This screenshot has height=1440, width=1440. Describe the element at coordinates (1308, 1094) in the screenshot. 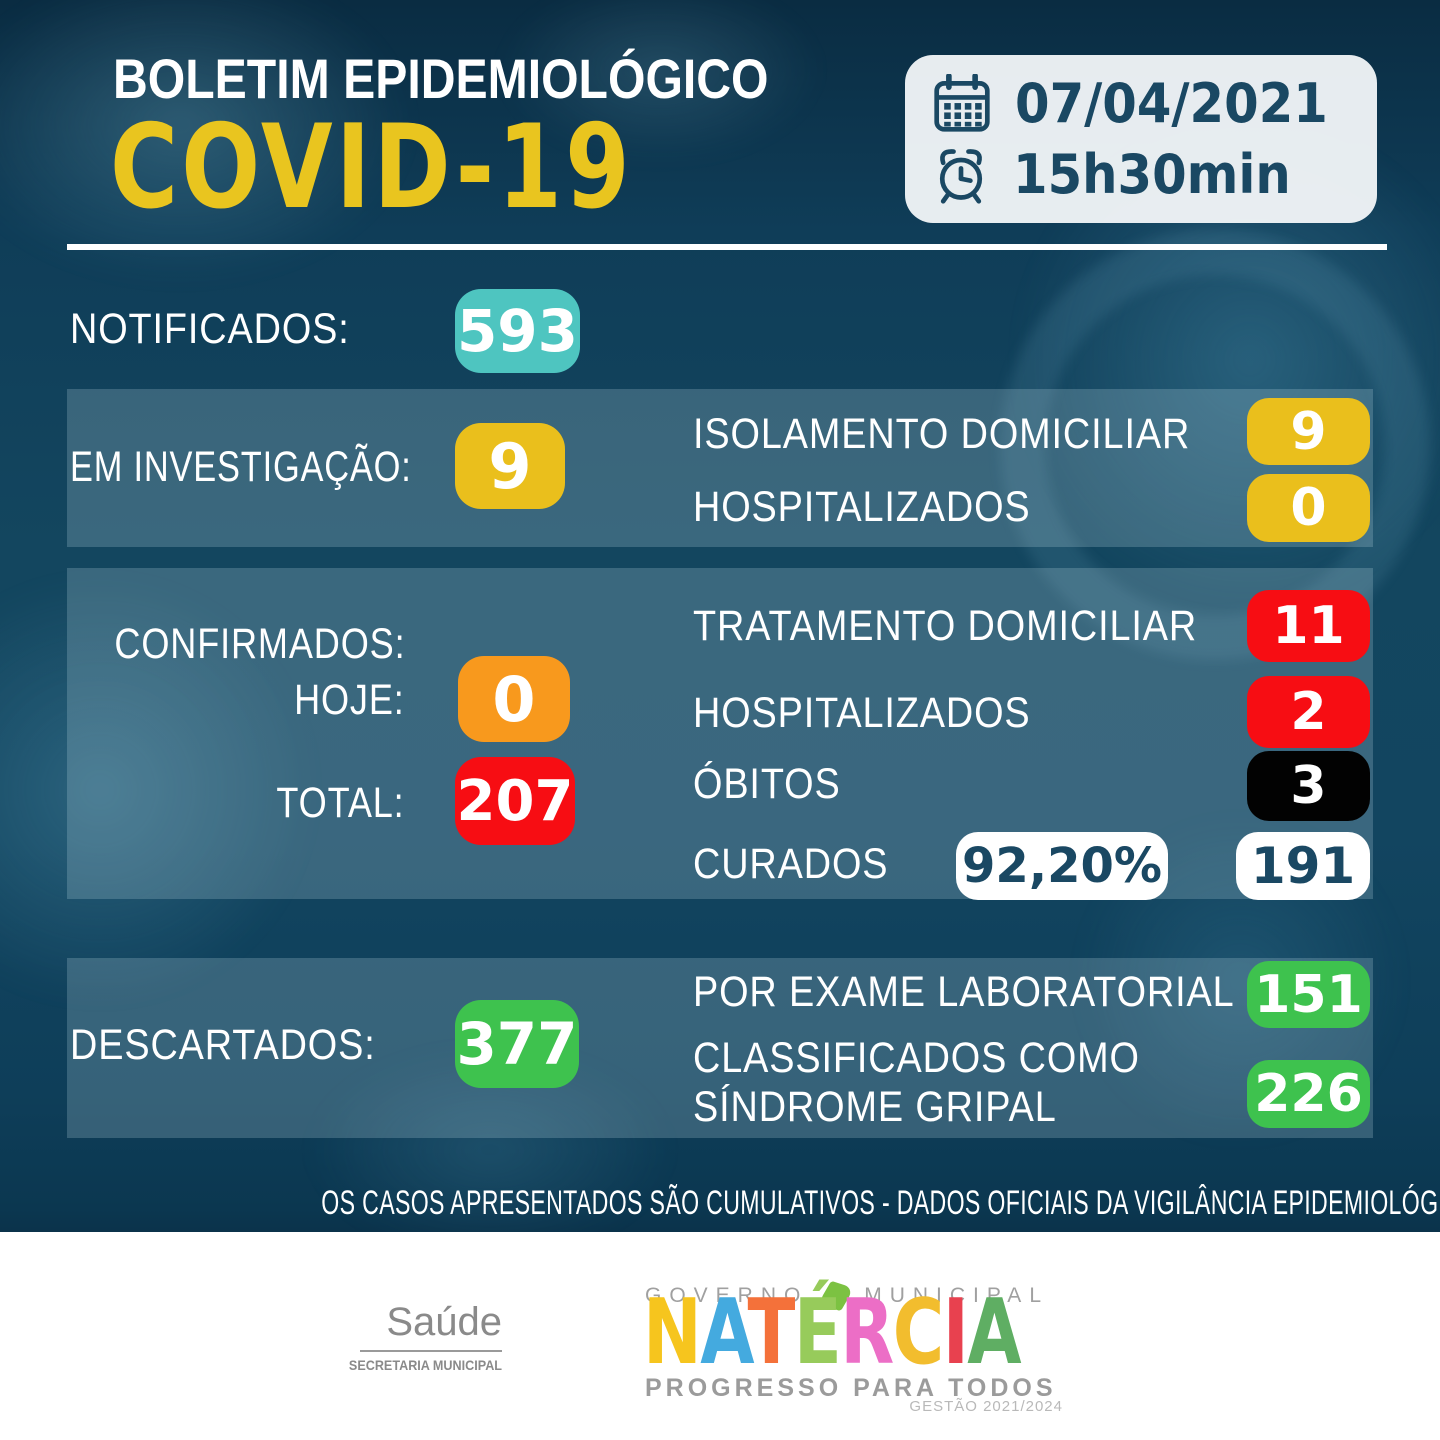

I see `sindrome-gripal-badge: 226` at that location.